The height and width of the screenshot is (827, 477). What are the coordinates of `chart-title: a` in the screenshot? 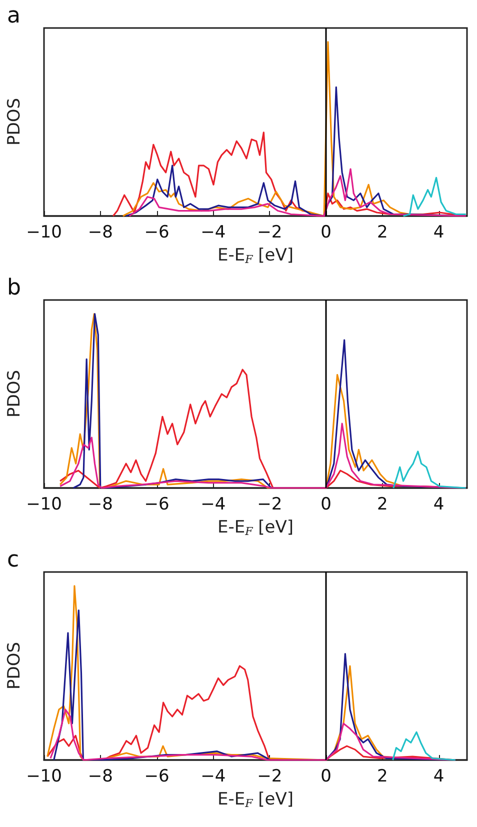 It's located at (13, 16).